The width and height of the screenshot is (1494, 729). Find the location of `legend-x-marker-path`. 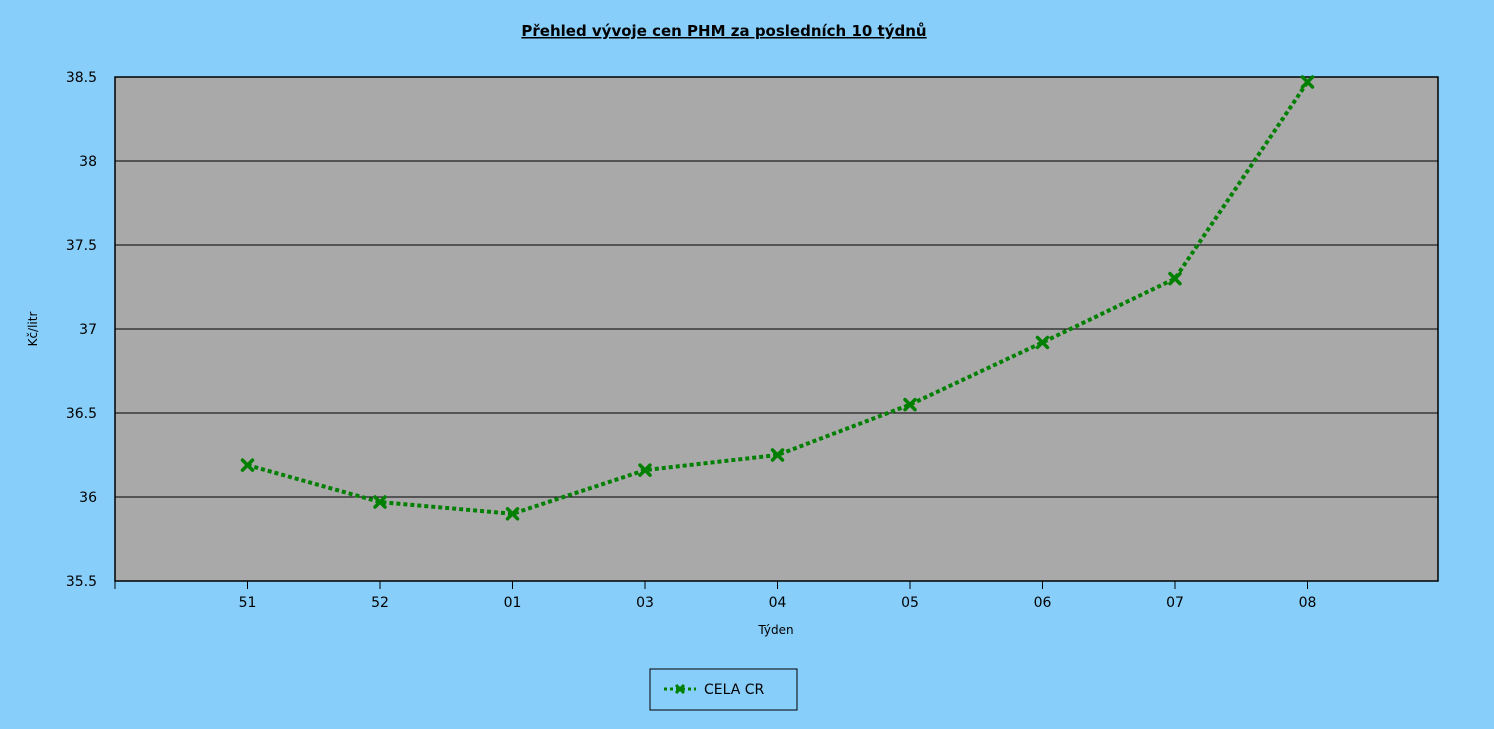

legend-x-marker-path is located at coordinates (680, 689).